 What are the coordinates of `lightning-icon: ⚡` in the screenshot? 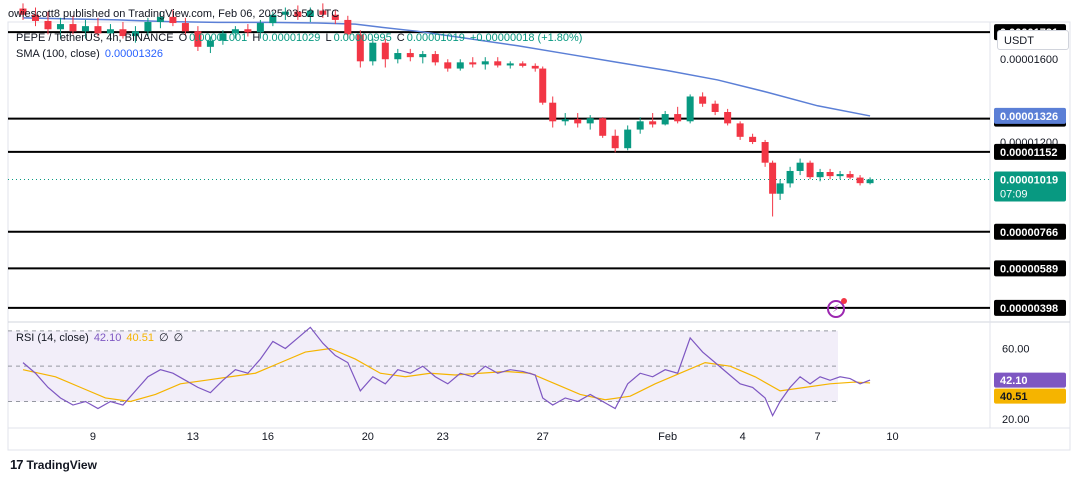 It's located at (837, 308).